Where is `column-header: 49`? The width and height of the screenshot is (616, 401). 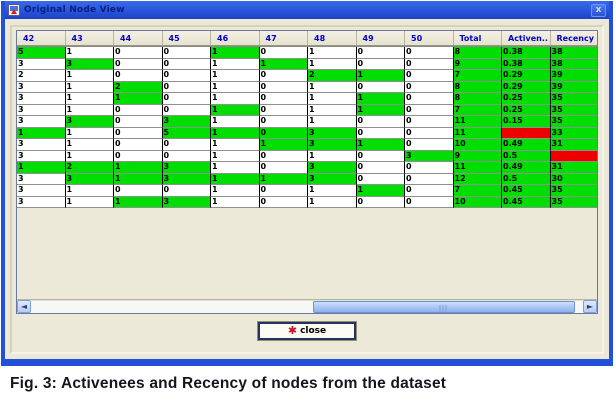 column-header: 49 is located at coordinates (380, 38).